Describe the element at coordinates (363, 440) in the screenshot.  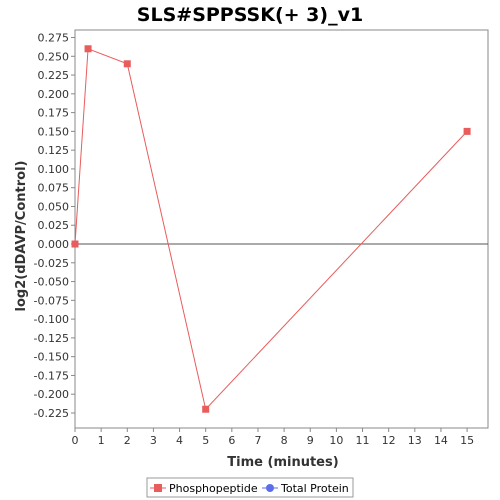
I see `x-tick-label: 11` at that location.